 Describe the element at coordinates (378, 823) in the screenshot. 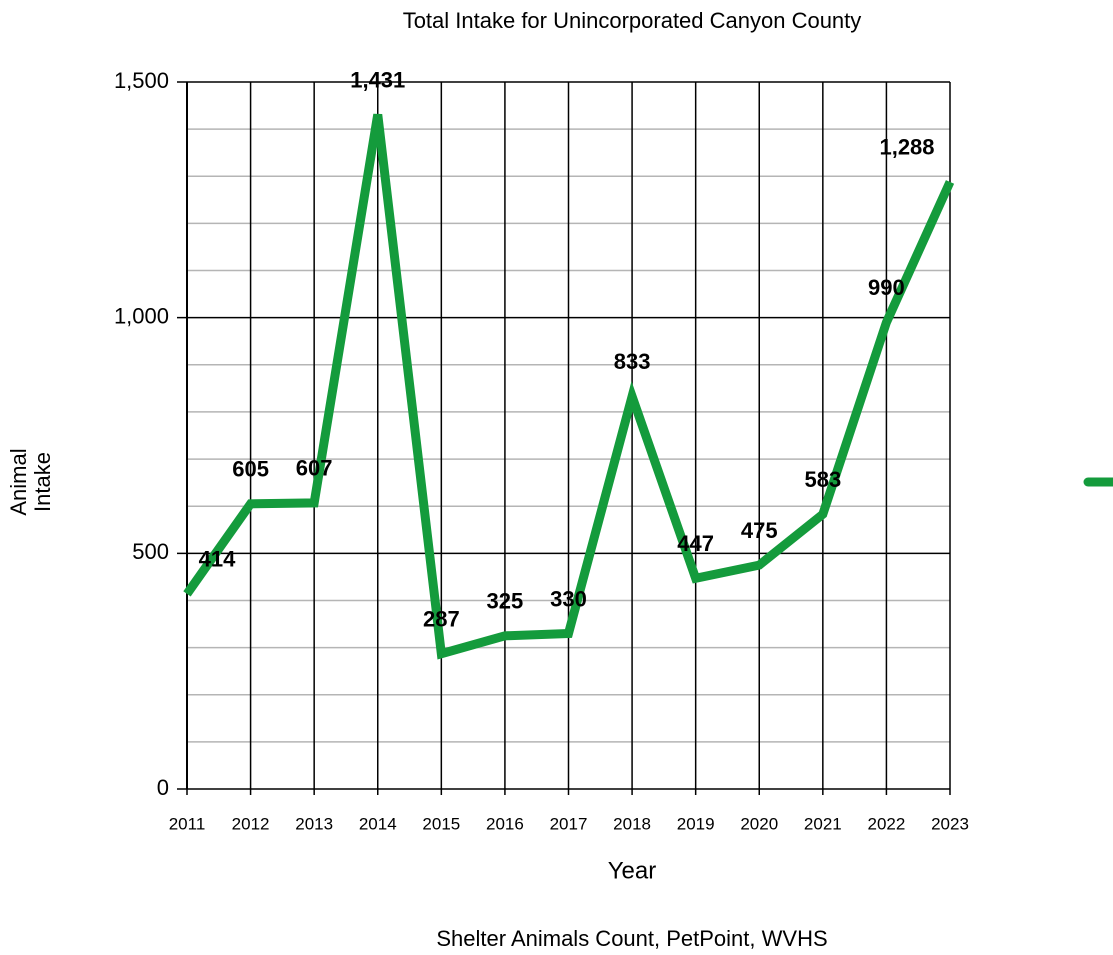

I see `x-tick-label: 2014` at that location.